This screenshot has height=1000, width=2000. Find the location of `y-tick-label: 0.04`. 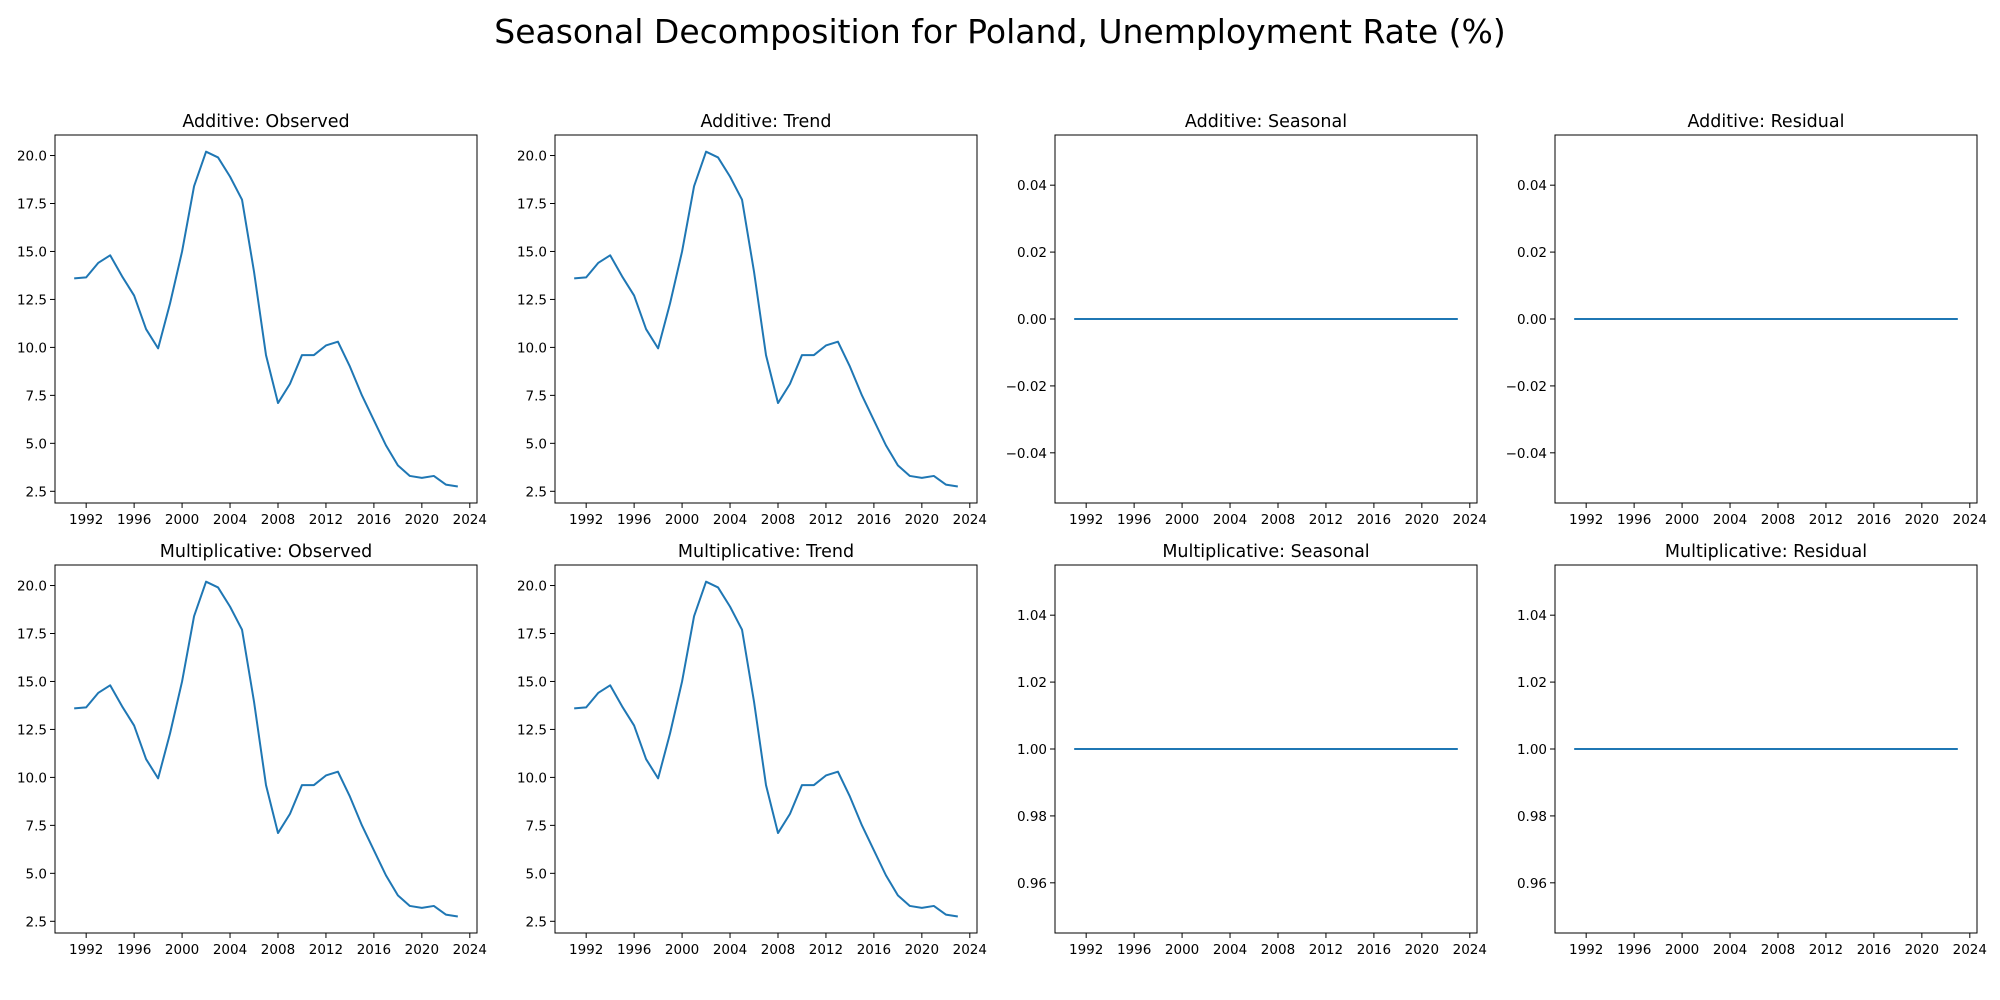

y-tick-label: 0.04 is located at coordinates (1032, 186).